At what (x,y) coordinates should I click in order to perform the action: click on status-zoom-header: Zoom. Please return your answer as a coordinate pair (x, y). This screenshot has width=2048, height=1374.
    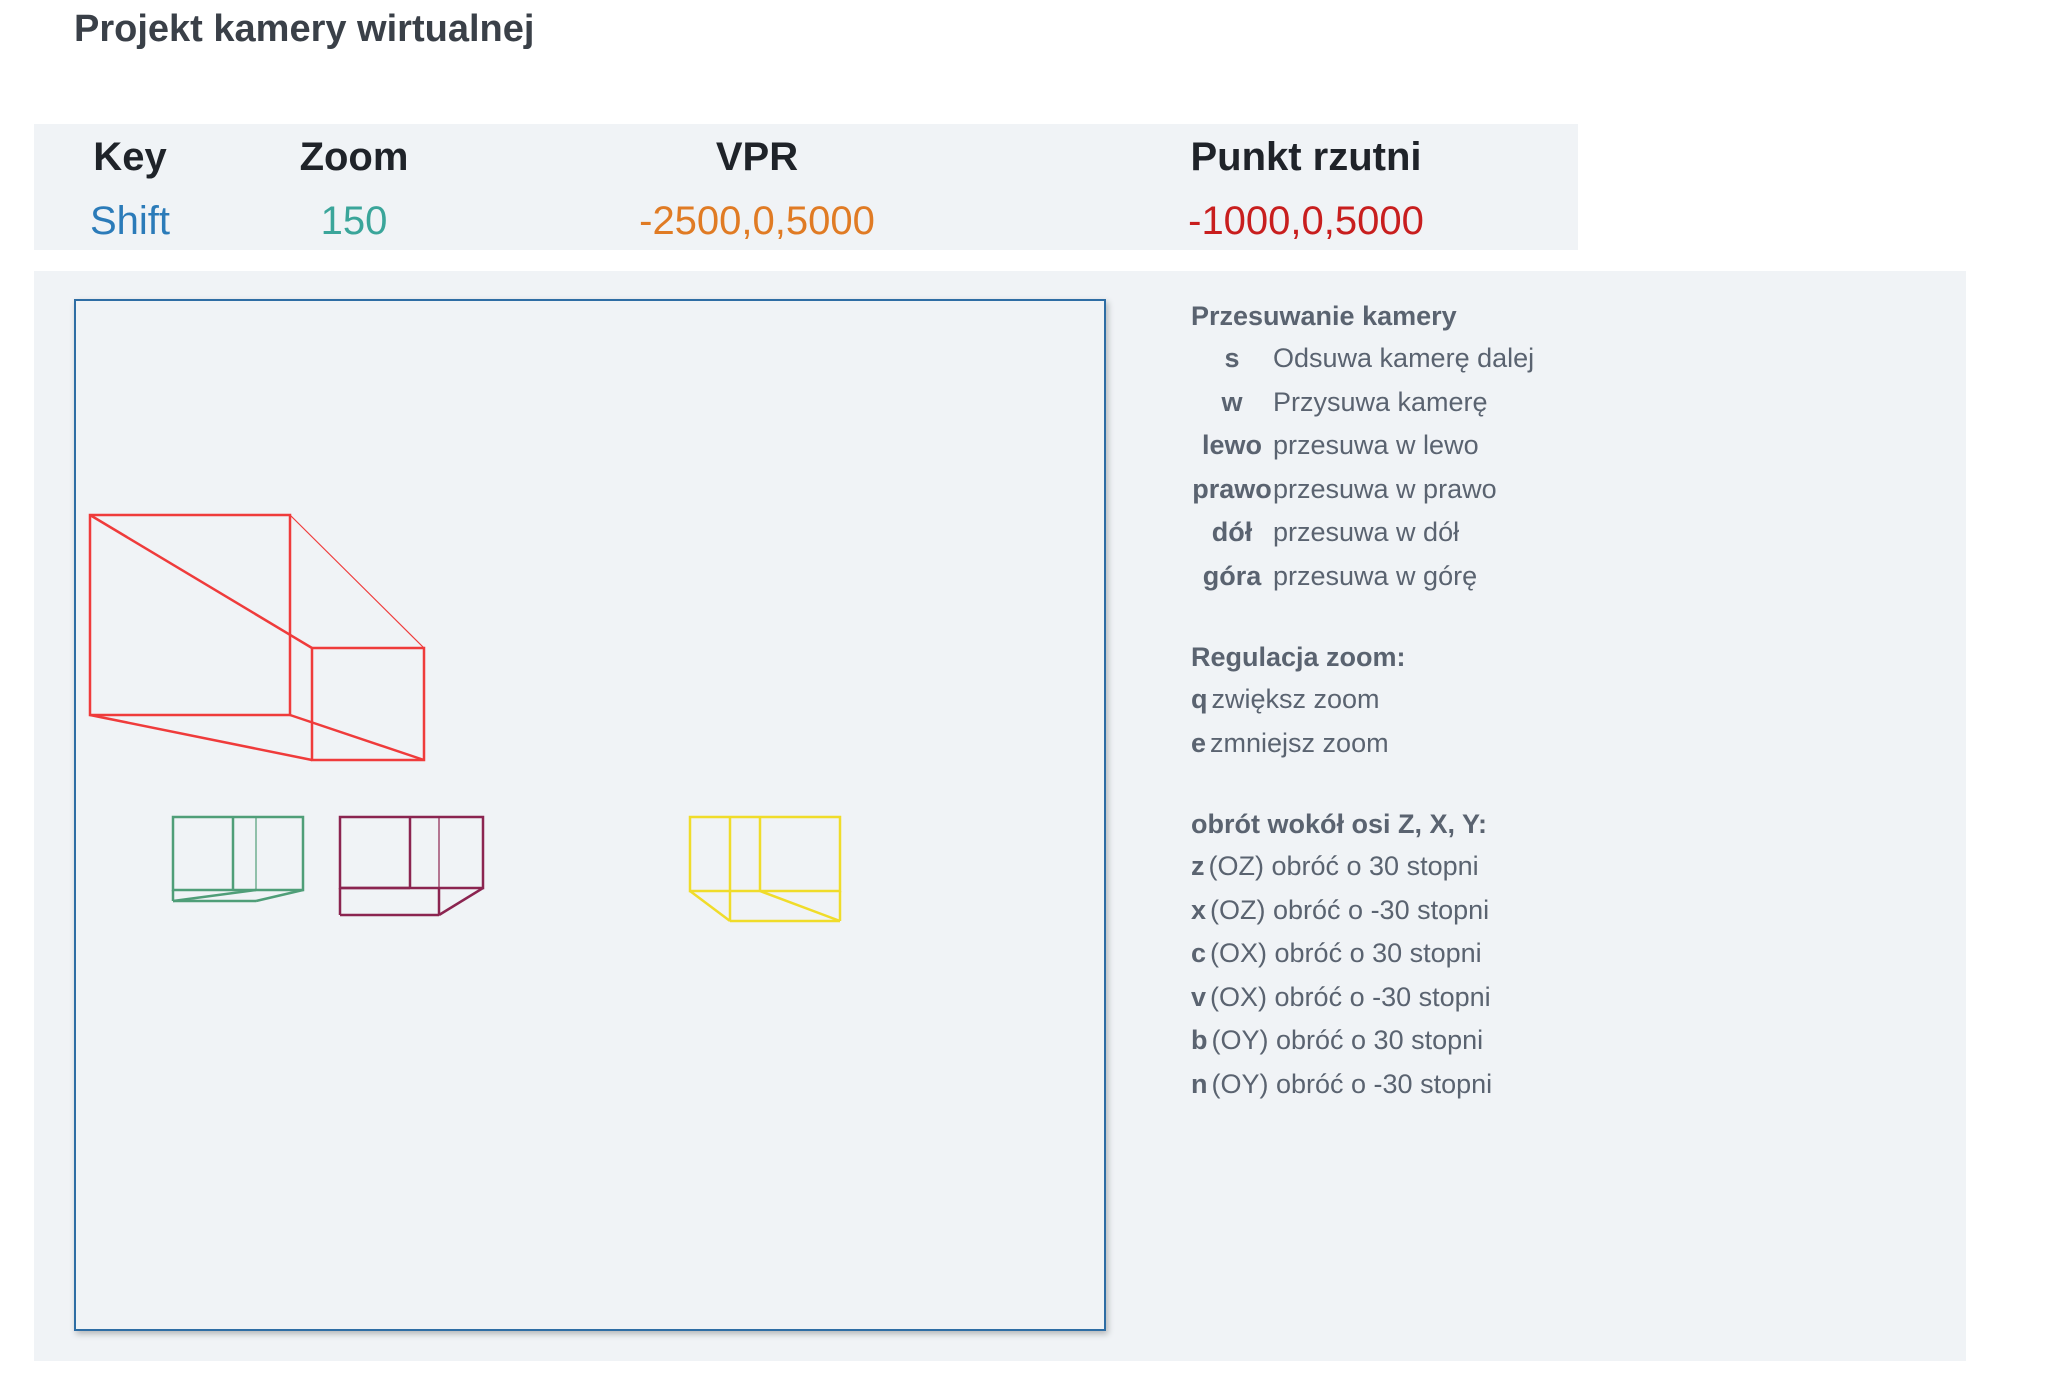
    Looking at the image, I should click on (354, 157).